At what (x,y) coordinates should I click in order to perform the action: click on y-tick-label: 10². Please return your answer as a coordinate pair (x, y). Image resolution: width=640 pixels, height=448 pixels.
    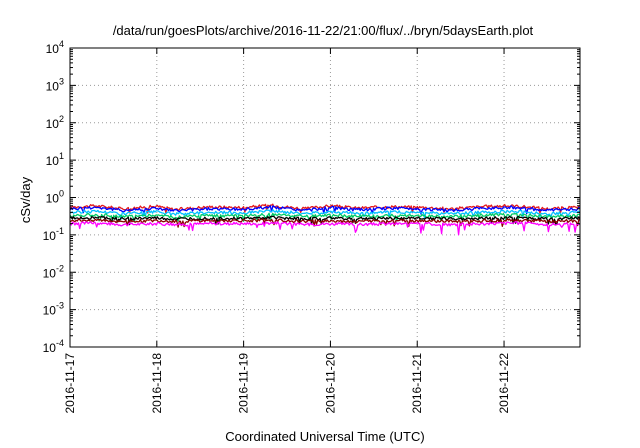
    Looking at the image, I should click on (55, 122).